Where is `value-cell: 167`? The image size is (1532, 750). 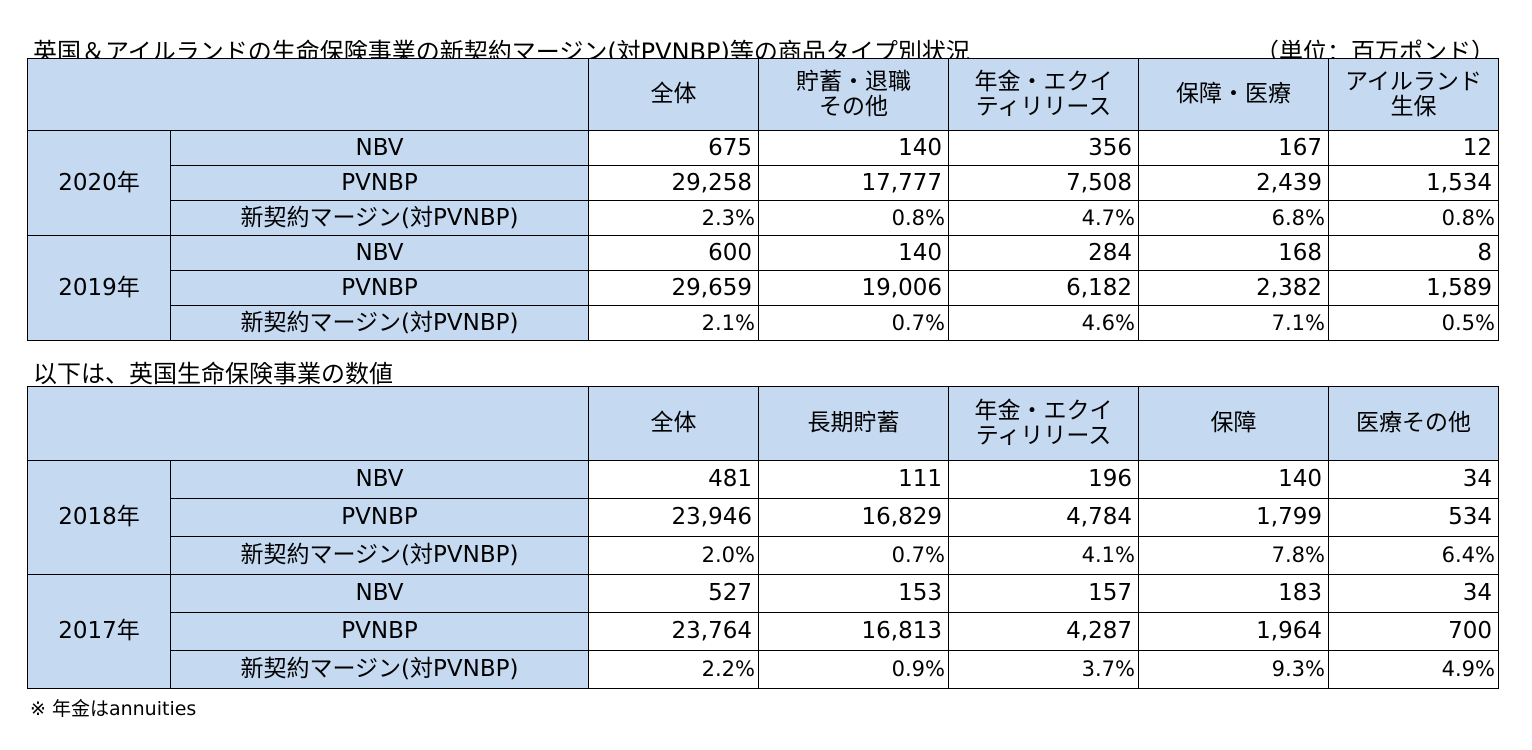 value-cell: 167 is located at coordinates (1233, 148).